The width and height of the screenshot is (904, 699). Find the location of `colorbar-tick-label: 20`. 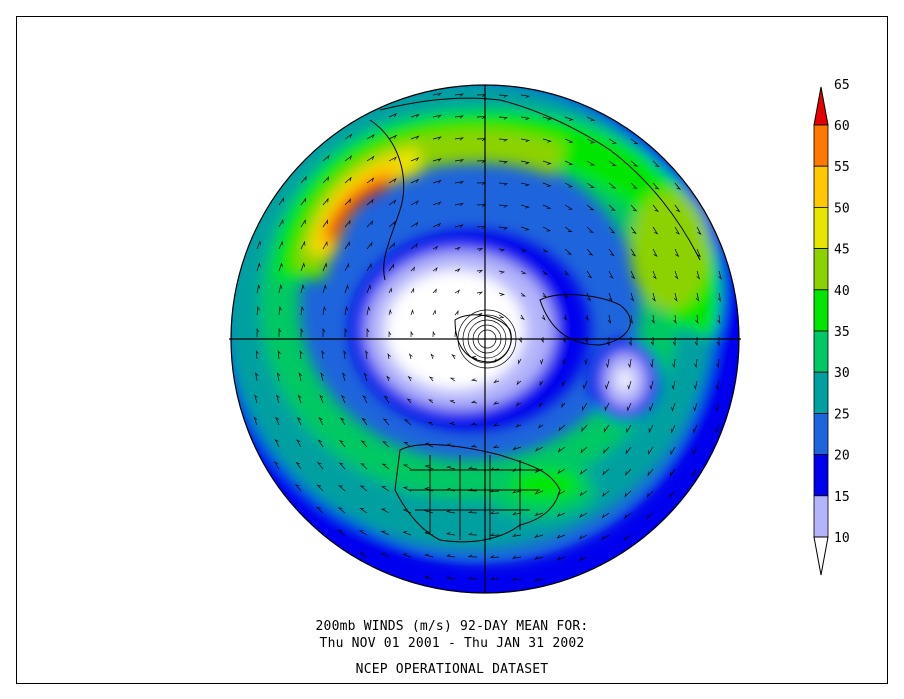

colorbar-tick-label: 20 is located at coordinates (842, 456).